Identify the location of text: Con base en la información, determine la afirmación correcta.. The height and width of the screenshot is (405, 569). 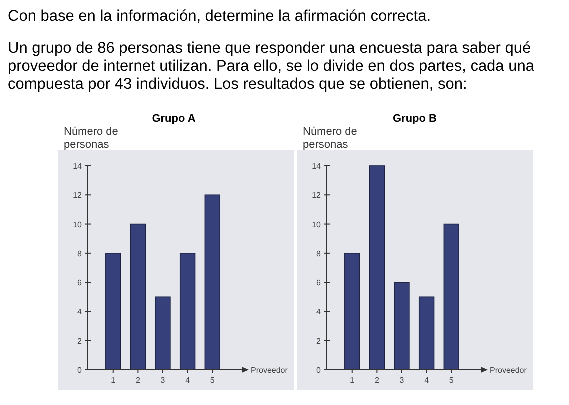
(220, 17).